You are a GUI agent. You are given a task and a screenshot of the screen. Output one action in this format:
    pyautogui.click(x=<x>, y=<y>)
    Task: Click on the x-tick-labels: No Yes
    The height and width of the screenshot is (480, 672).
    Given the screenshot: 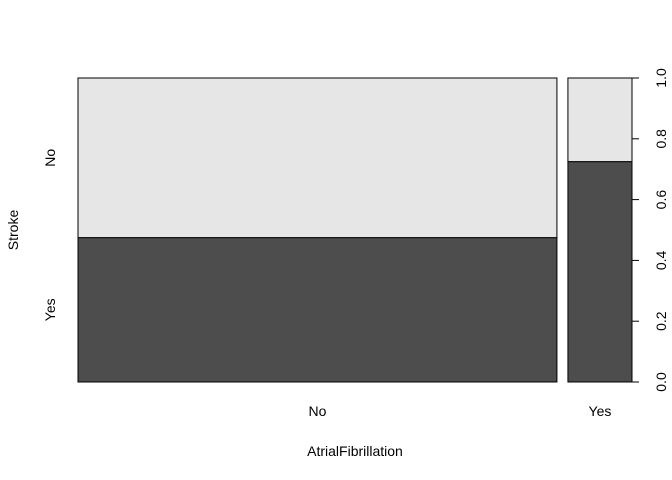 What is the action you would take?
    pyautogui.click(x=460, y=411)
    